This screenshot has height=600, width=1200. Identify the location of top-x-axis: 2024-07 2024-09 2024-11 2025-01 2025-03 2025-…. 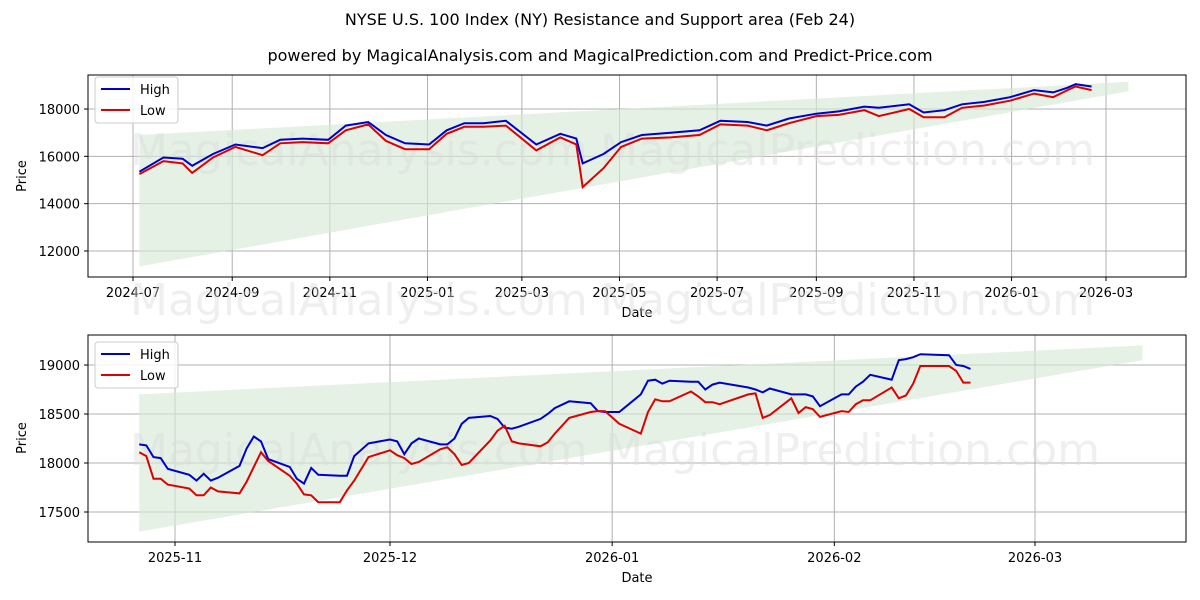
(619, 289).